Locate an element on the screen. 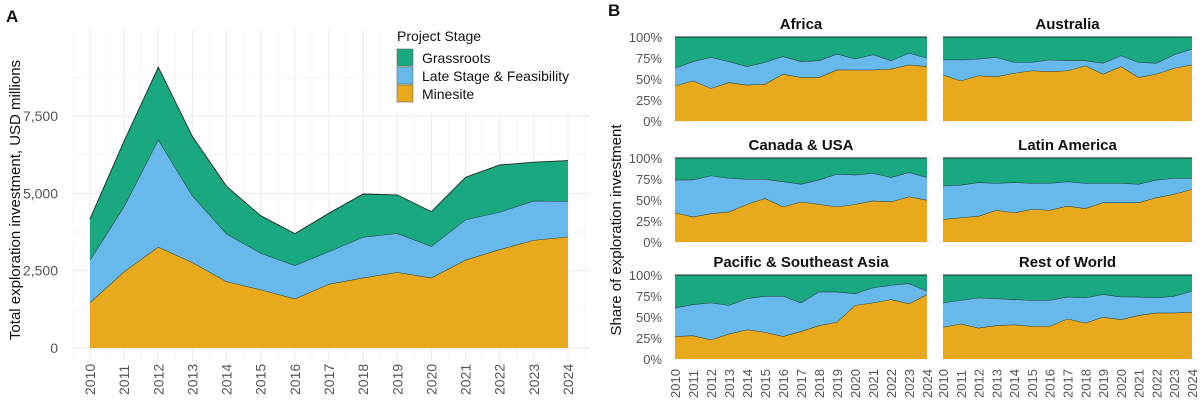  legend-key-grassroots is located at coordinates (405, 57).